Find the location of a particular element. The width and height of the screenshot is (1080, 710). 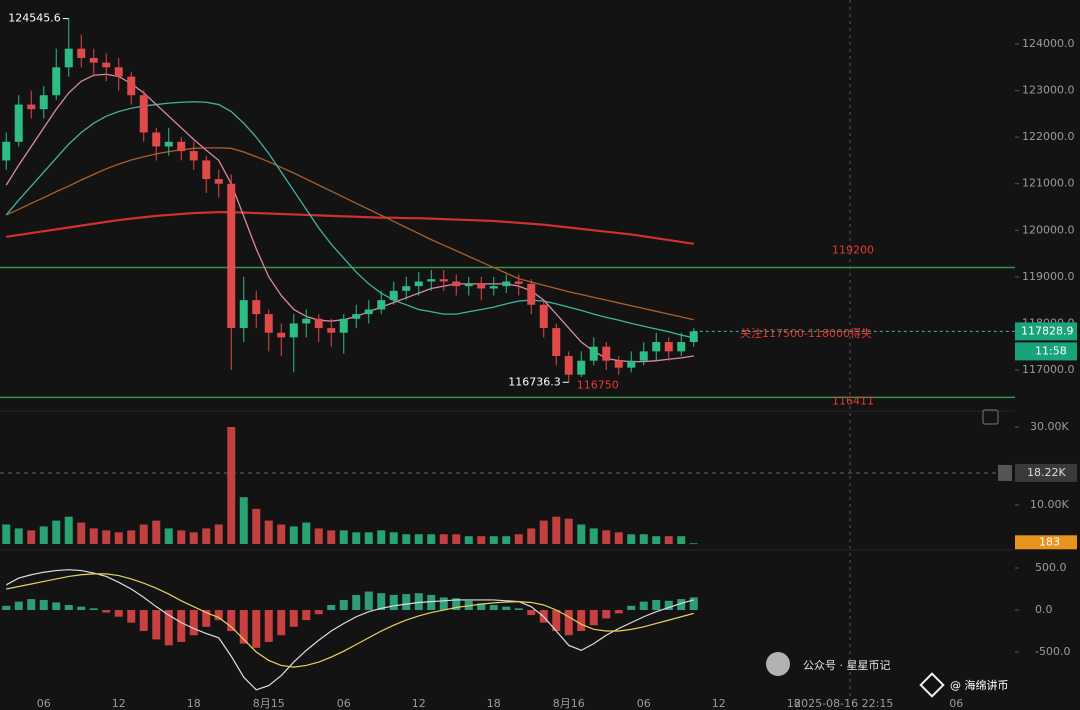

volume-add-button is located at coordinates (1005, 472).